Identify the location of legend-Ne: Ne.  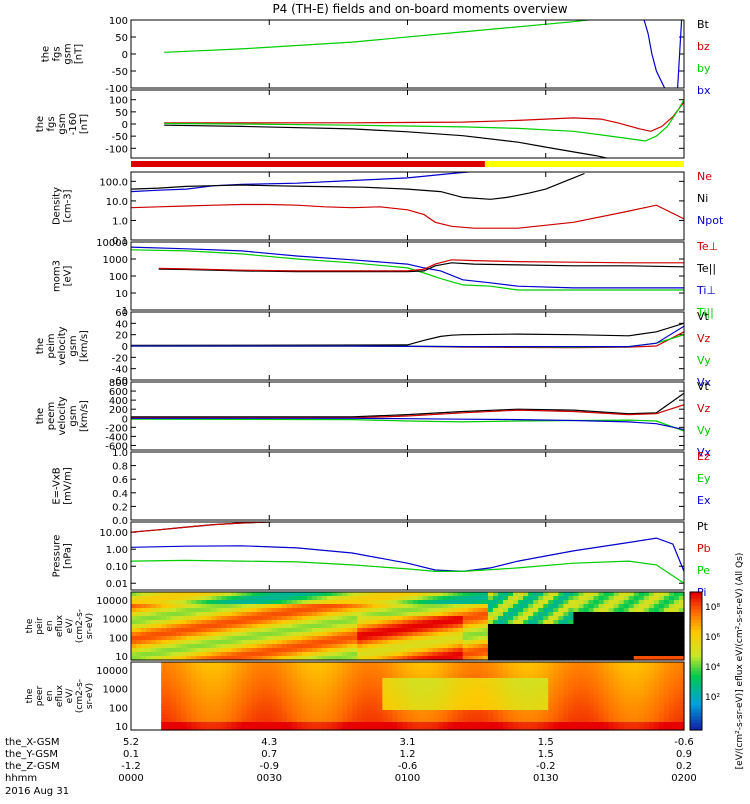
(704, 176).